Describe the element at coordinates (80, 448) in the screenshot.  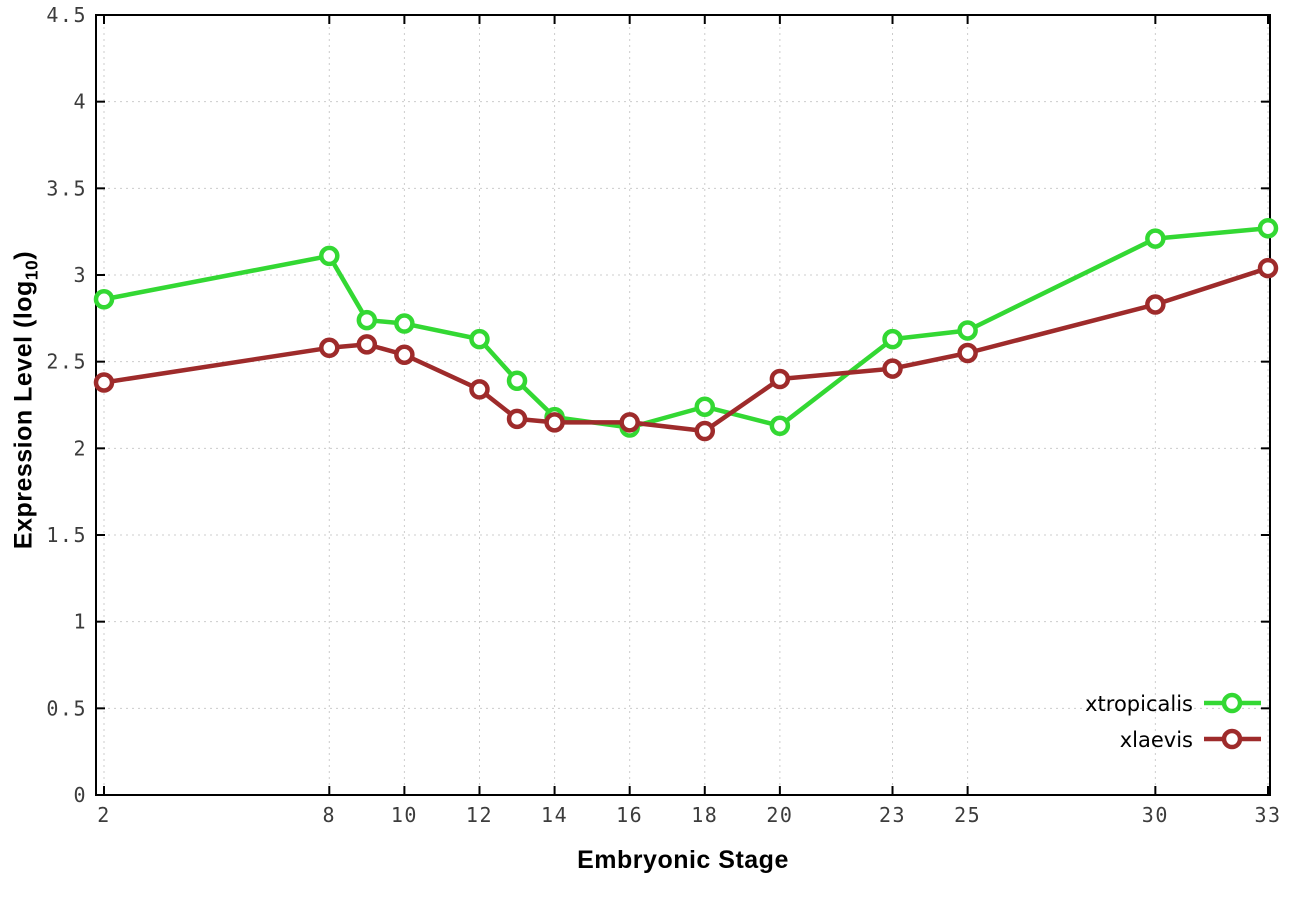
I see `y-tick-label: 2` at that location.